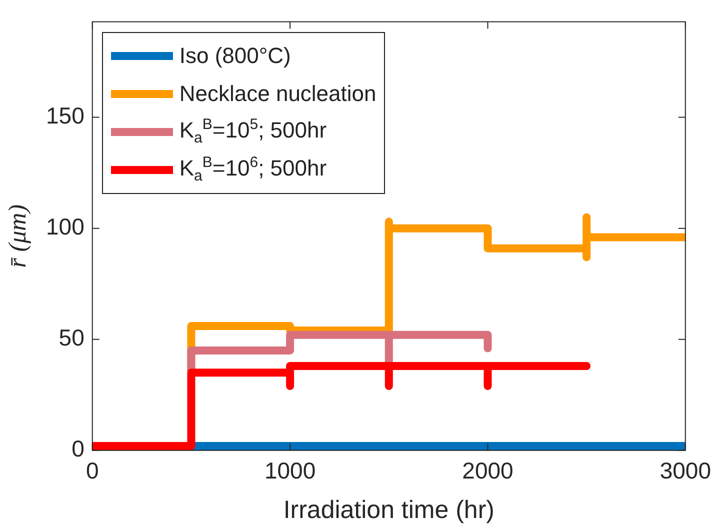 The height and width of the screenshot is (530, 719). Describe the element at coordinates (18, 236) in the screenshot. I see `y-axis-title: r̄ (μm)` at that location.